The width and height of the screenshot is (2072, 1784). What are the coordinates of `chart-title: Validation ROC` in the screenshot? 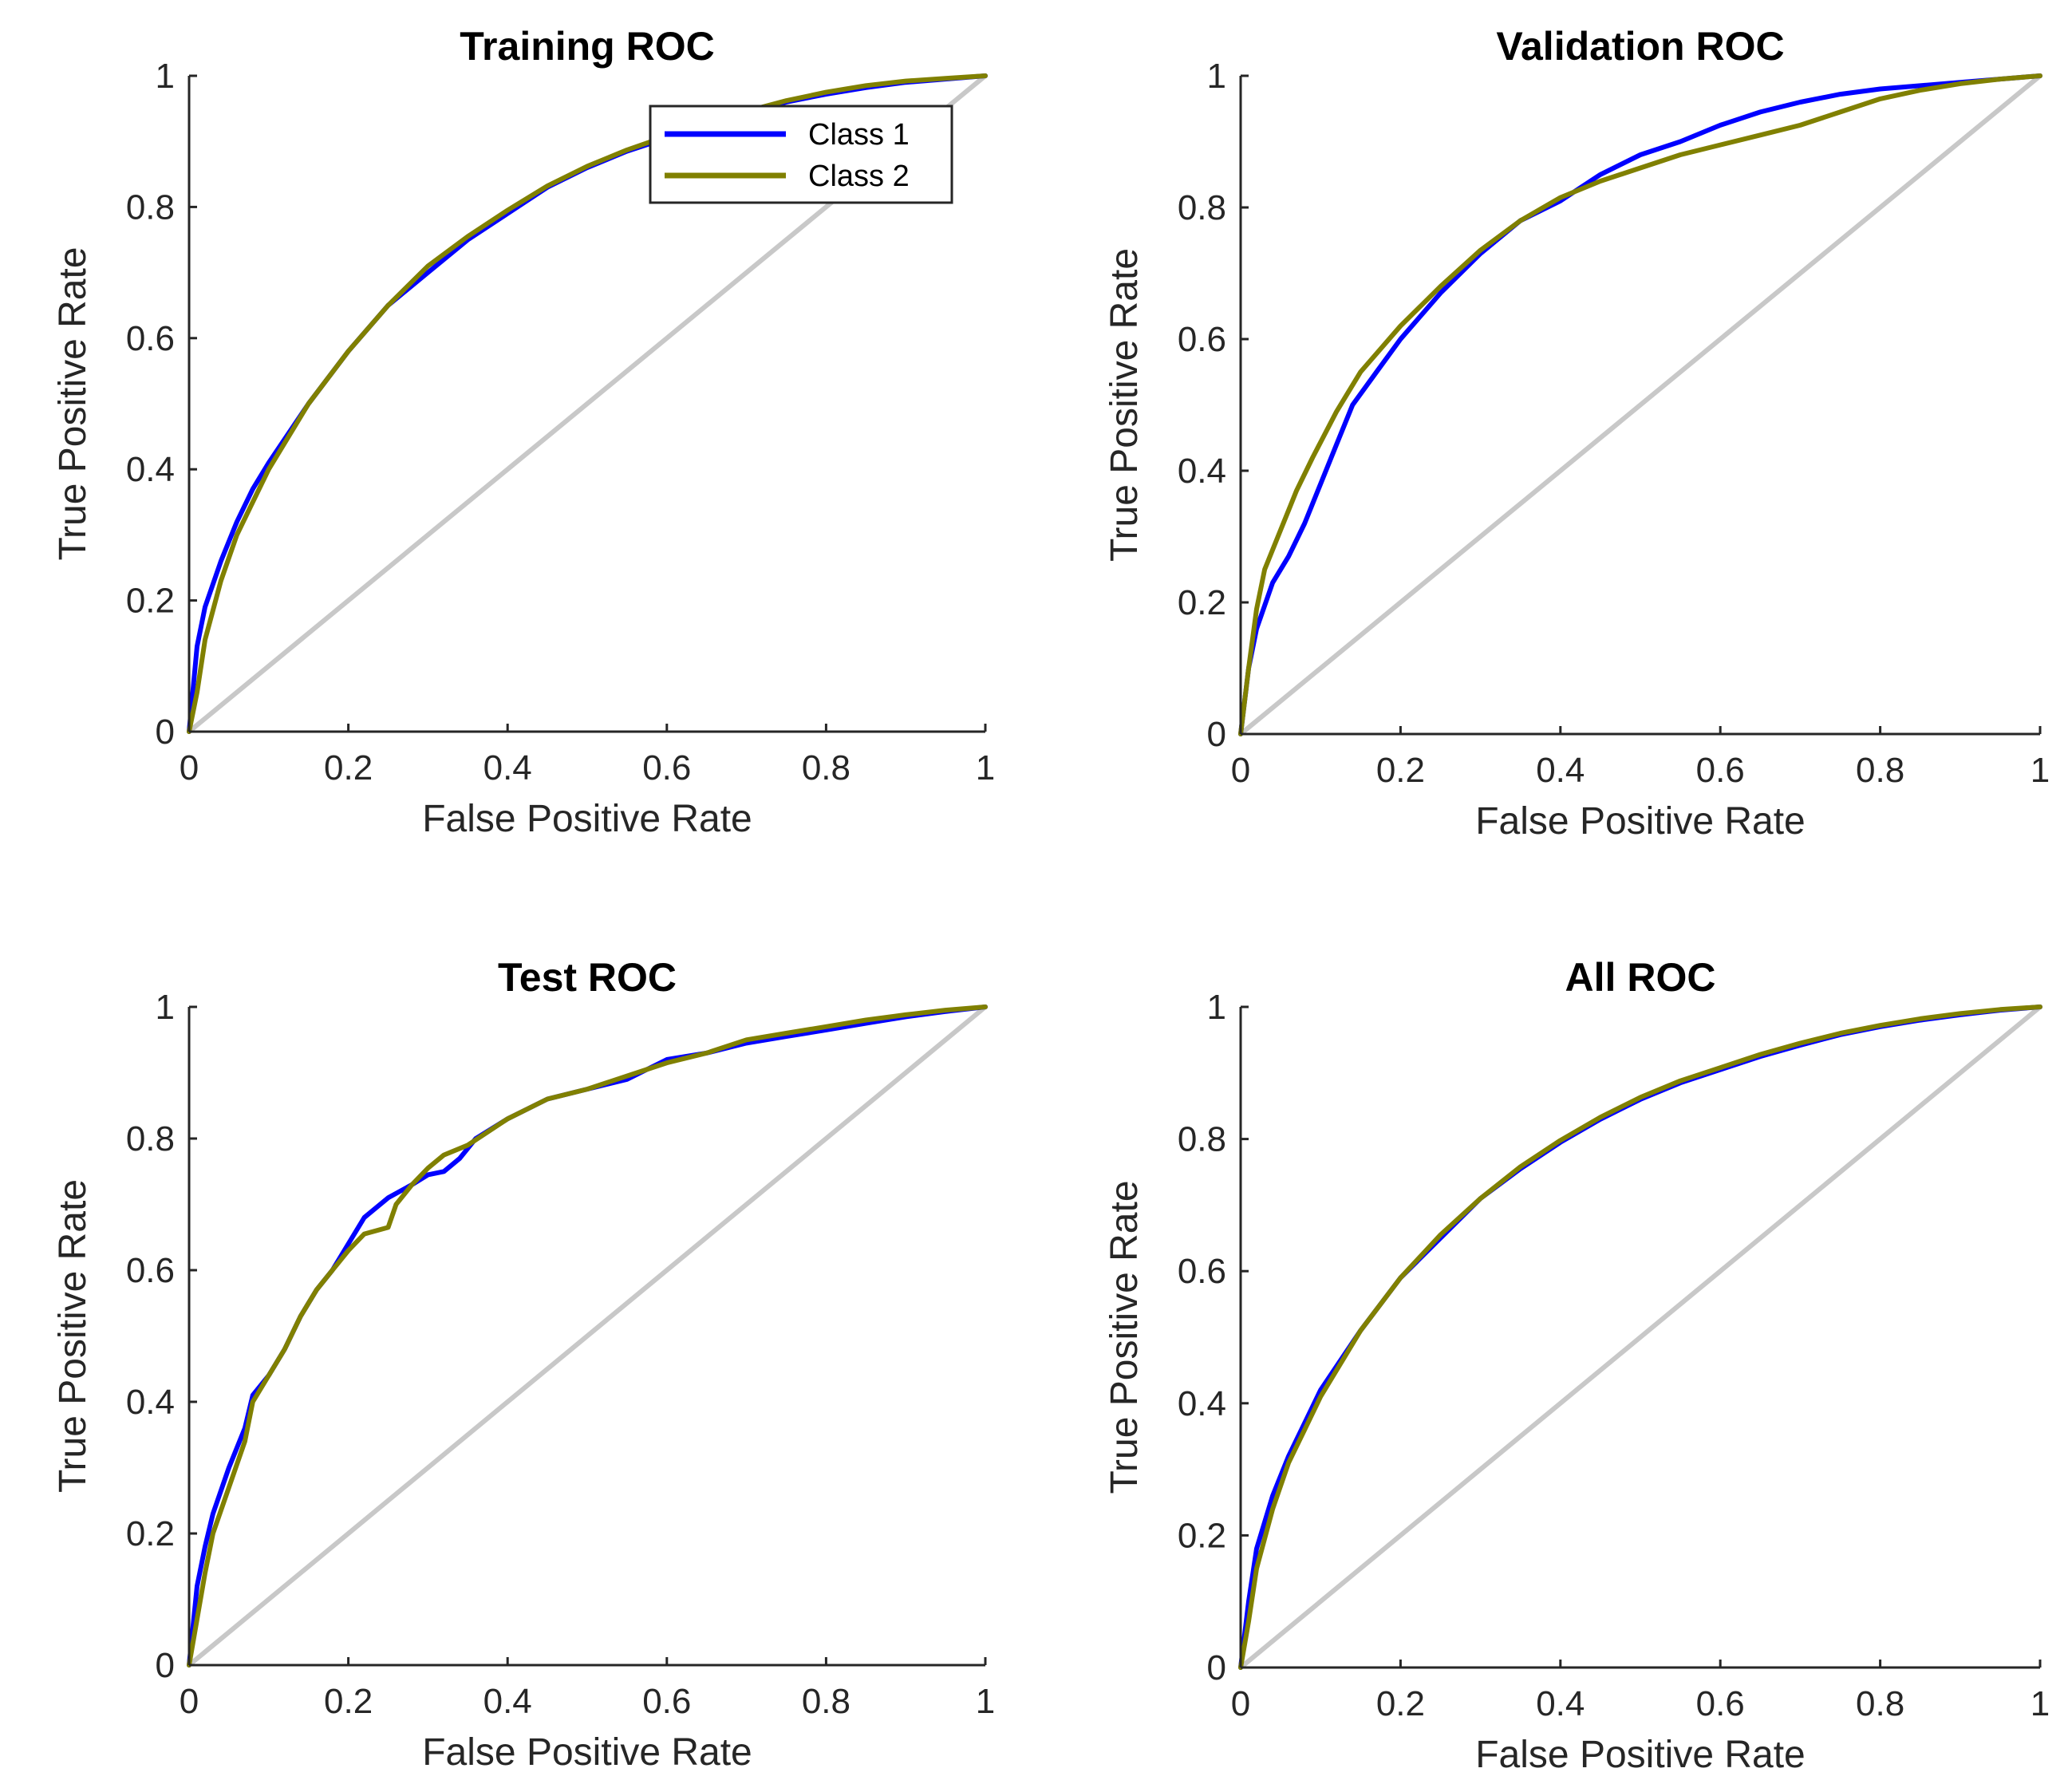 It's located at (1640, 46).